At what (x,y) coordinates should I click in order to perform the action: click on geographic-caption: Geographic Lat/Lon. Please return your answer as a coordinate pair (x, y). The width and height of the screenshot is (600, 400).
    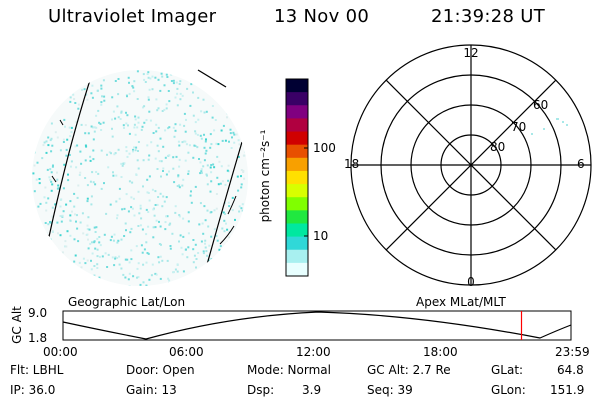
    Looking at the image, I should click on (127, 302).